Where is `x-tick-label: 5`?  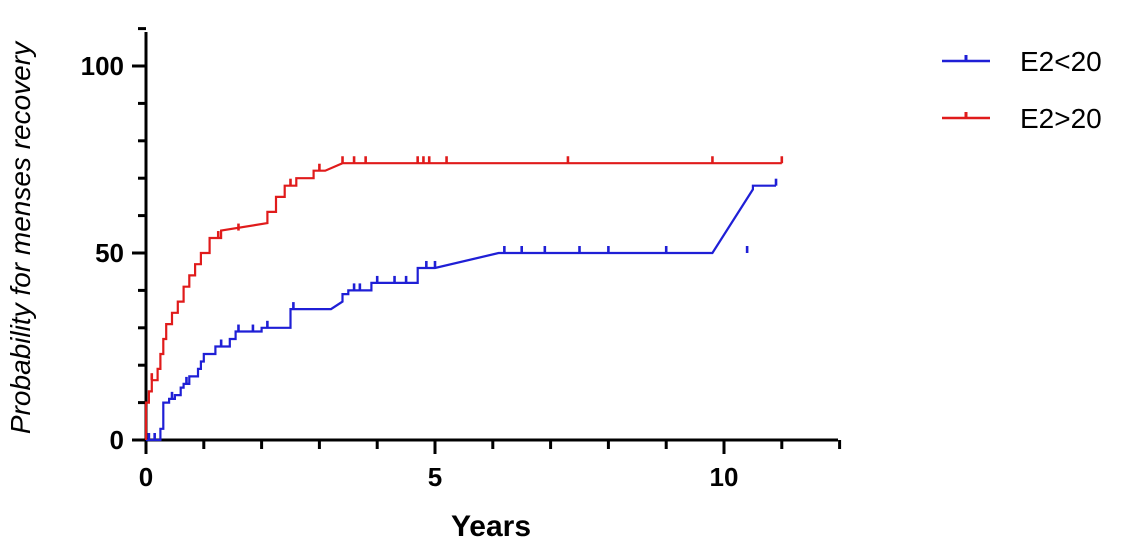
x-tick-label: 5 is located at coordinates (435, 477).